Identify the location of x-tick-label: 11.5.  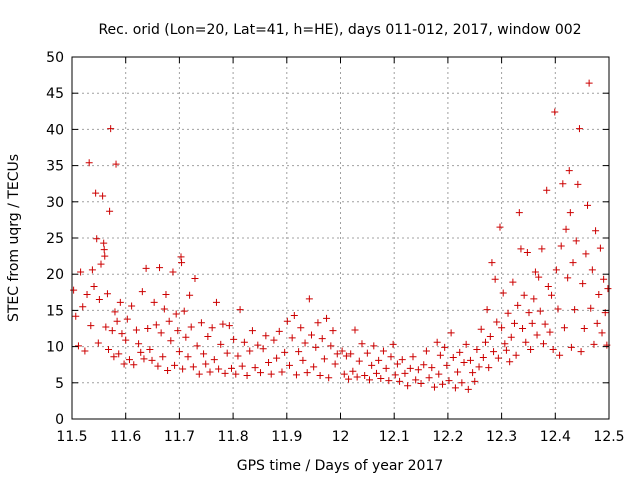
(71, 437).